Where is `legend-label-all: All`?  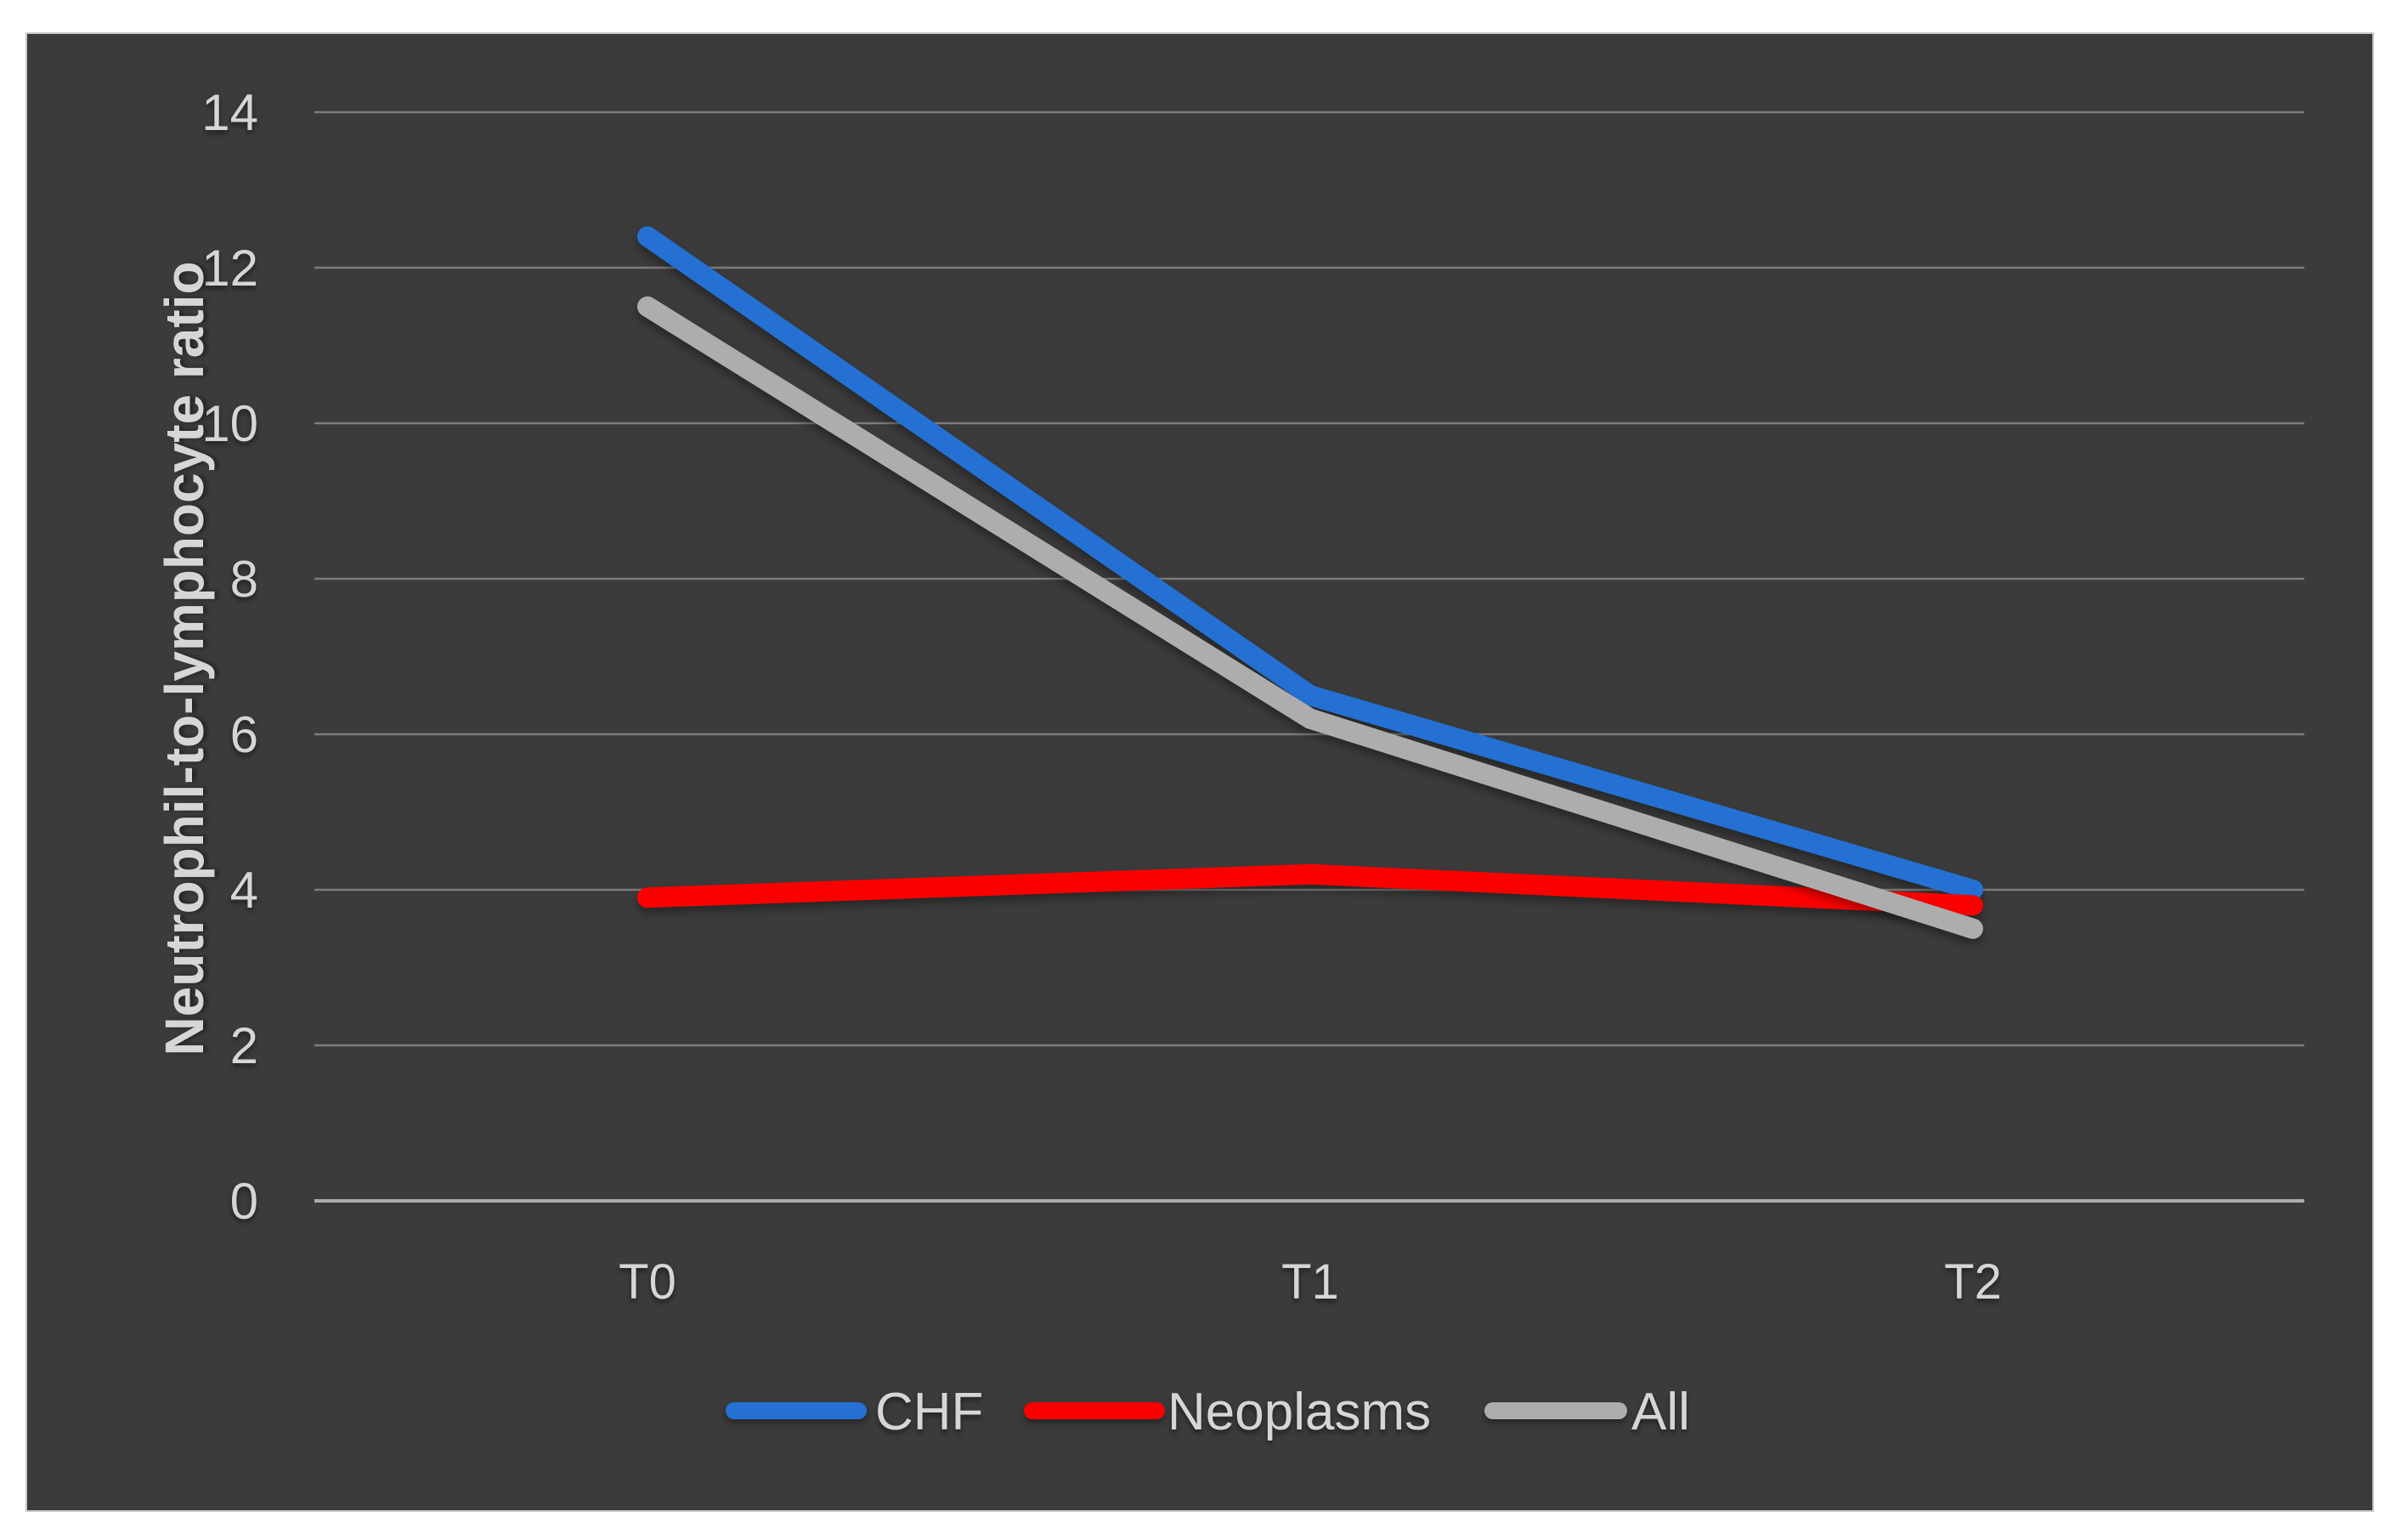
legend-label-all: All is located at coordinates (1660, 1412).